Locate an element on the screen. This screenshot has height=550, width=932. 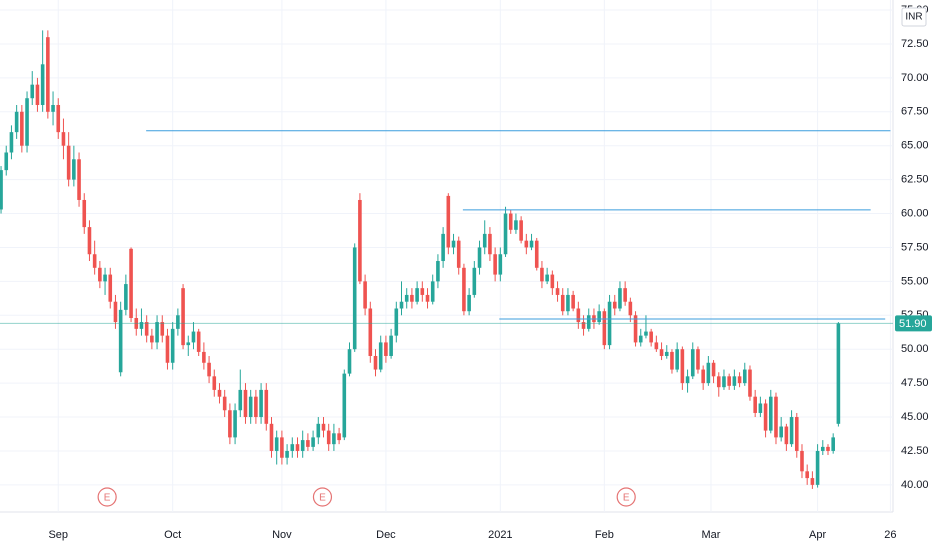
x-tick-label: Mar is located at coordinates (710, 535).